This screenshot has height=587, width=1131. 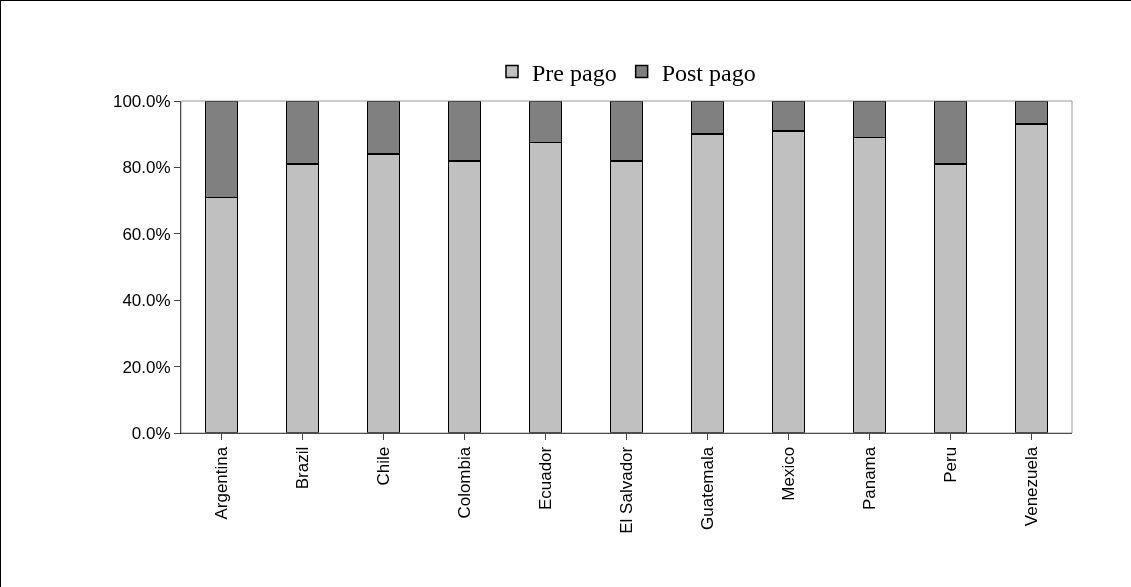 I want to click on x-tick-label: Chile, so click(x=384, y=466).